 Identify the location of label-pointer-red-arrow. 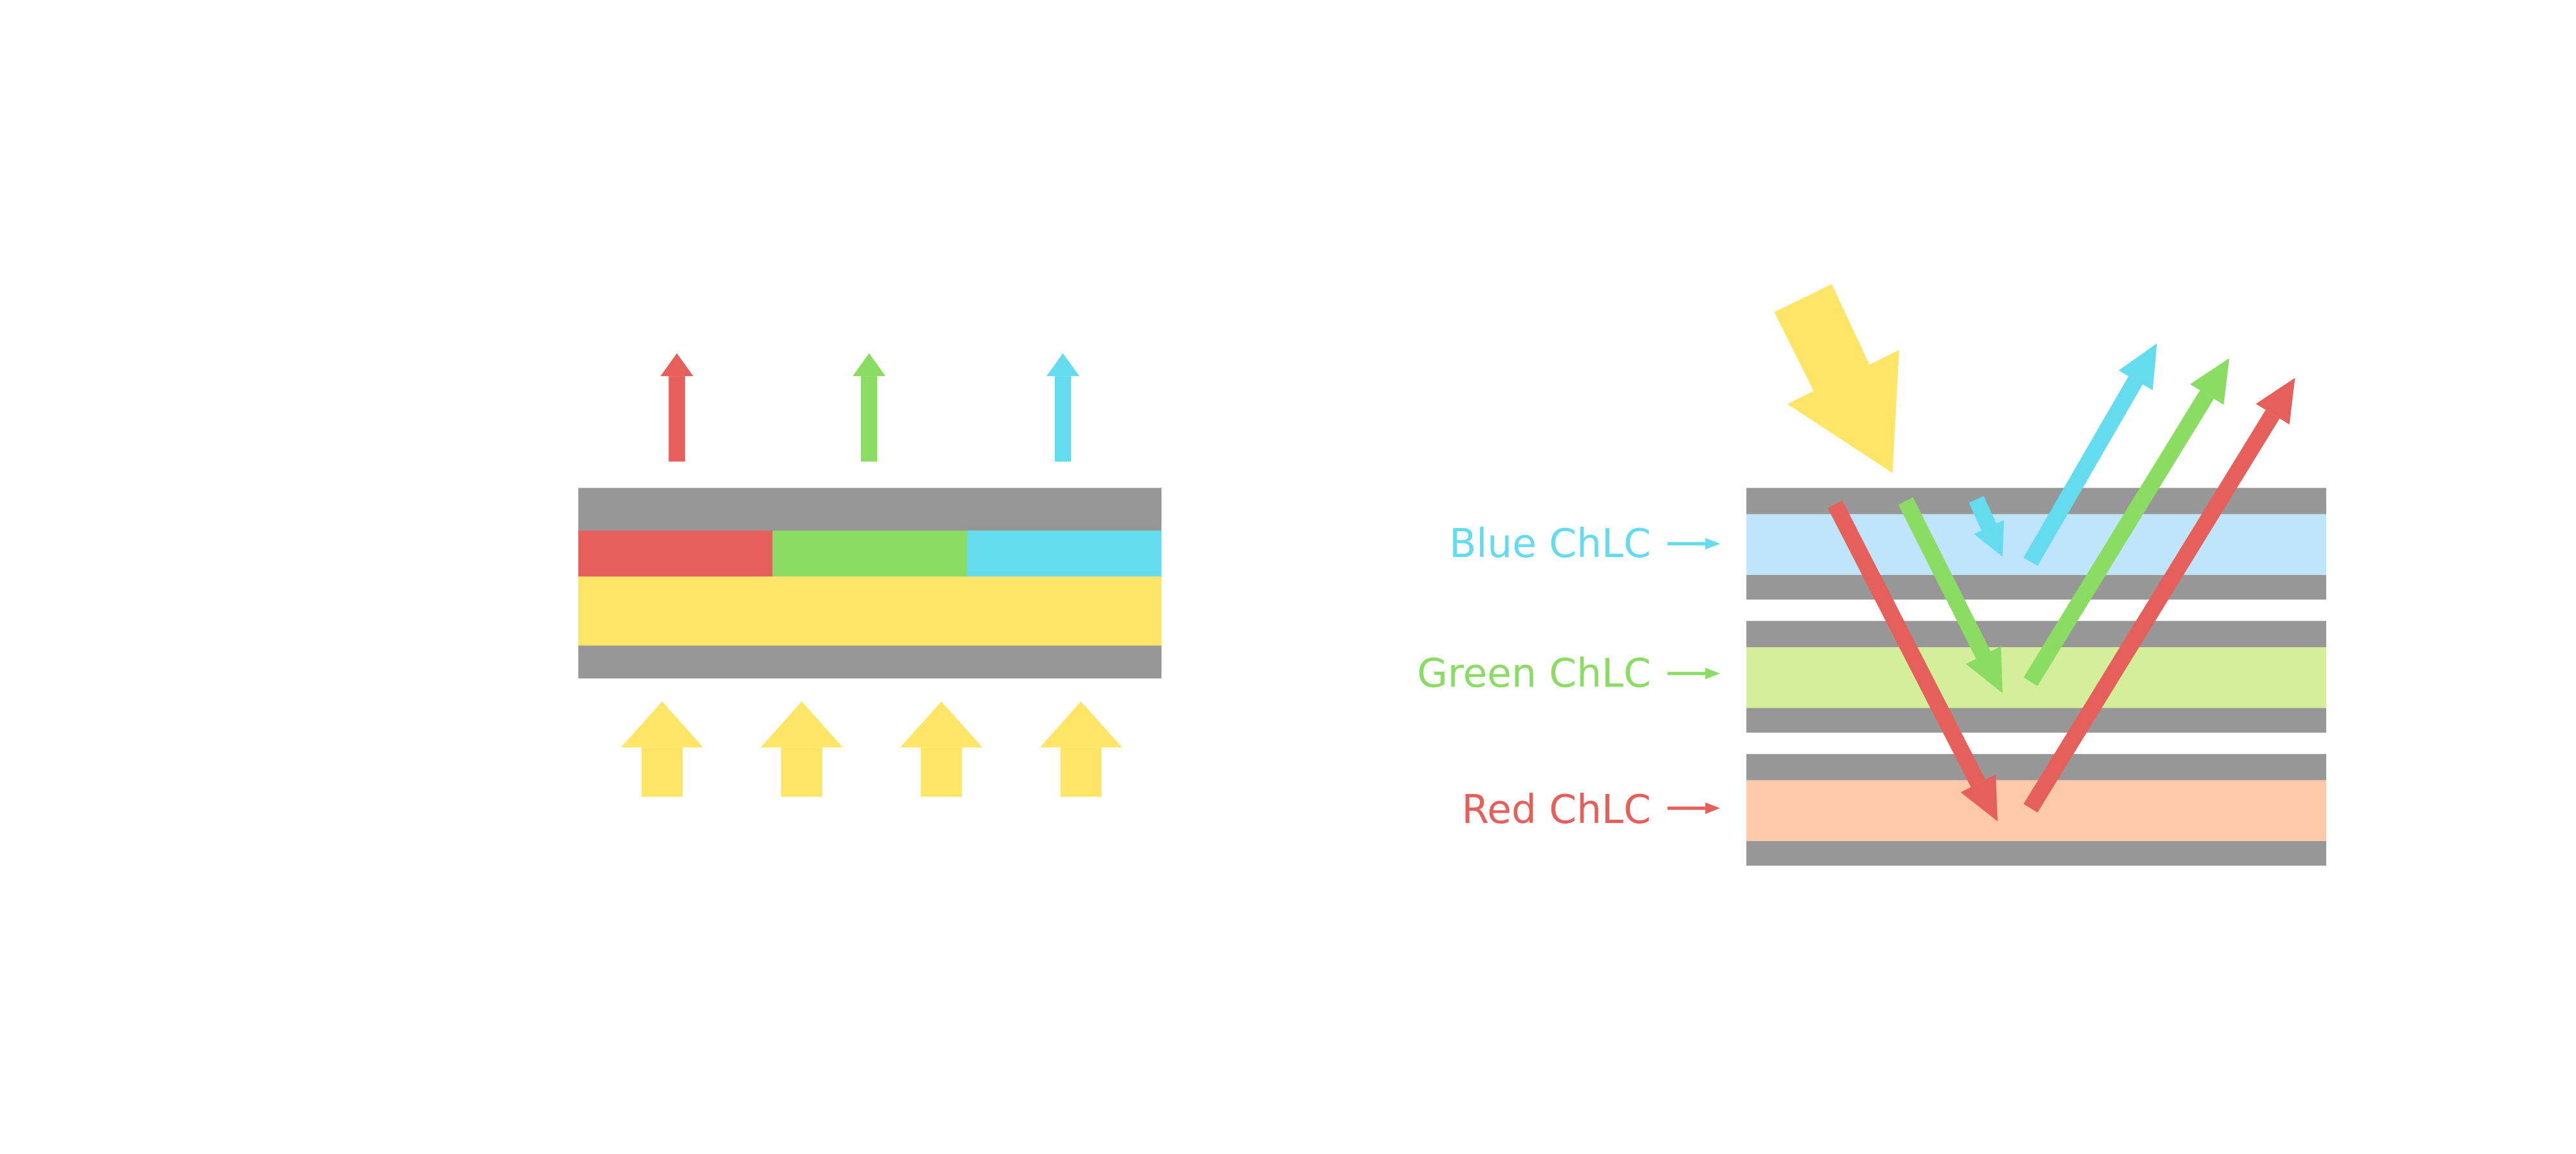
(1694, 808).